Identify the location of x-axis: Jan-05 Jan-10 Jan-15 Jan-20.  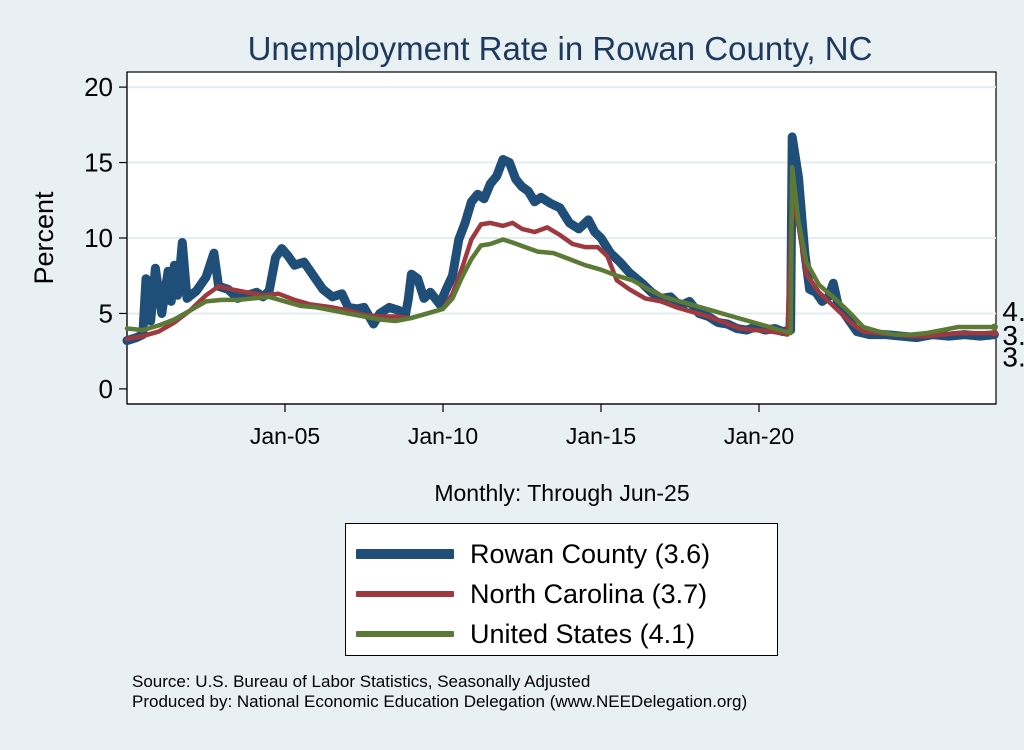
(561, 426).